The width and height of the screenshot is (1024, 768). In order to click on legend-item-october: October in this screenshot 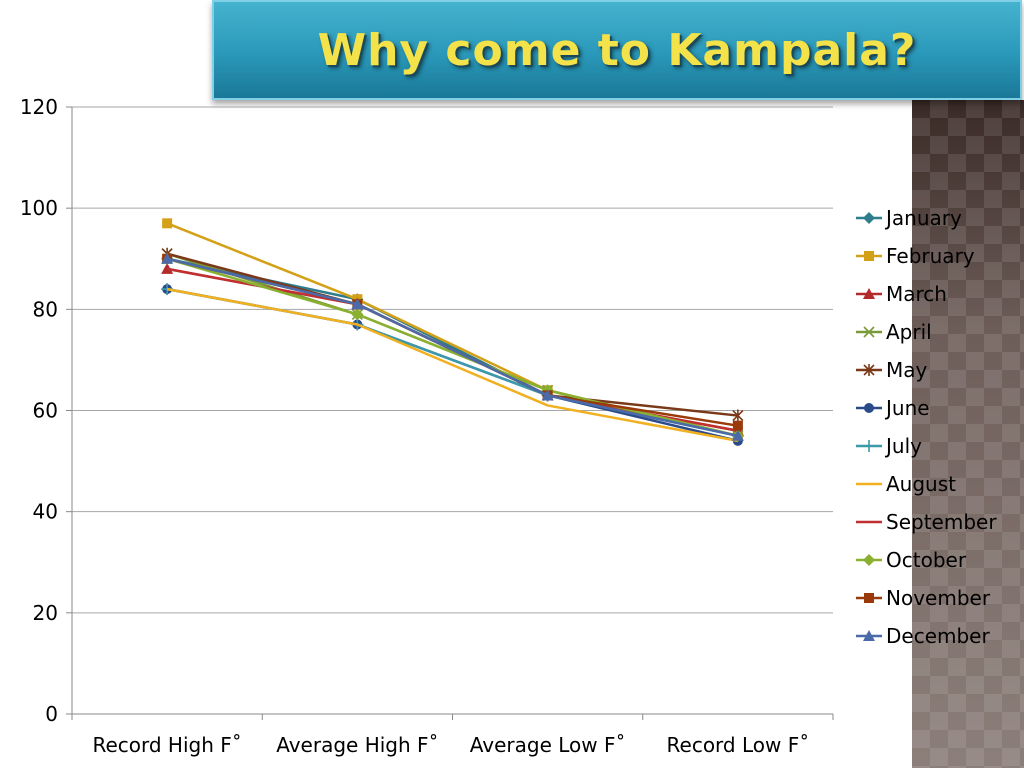, I will do `click(911, 560)`.